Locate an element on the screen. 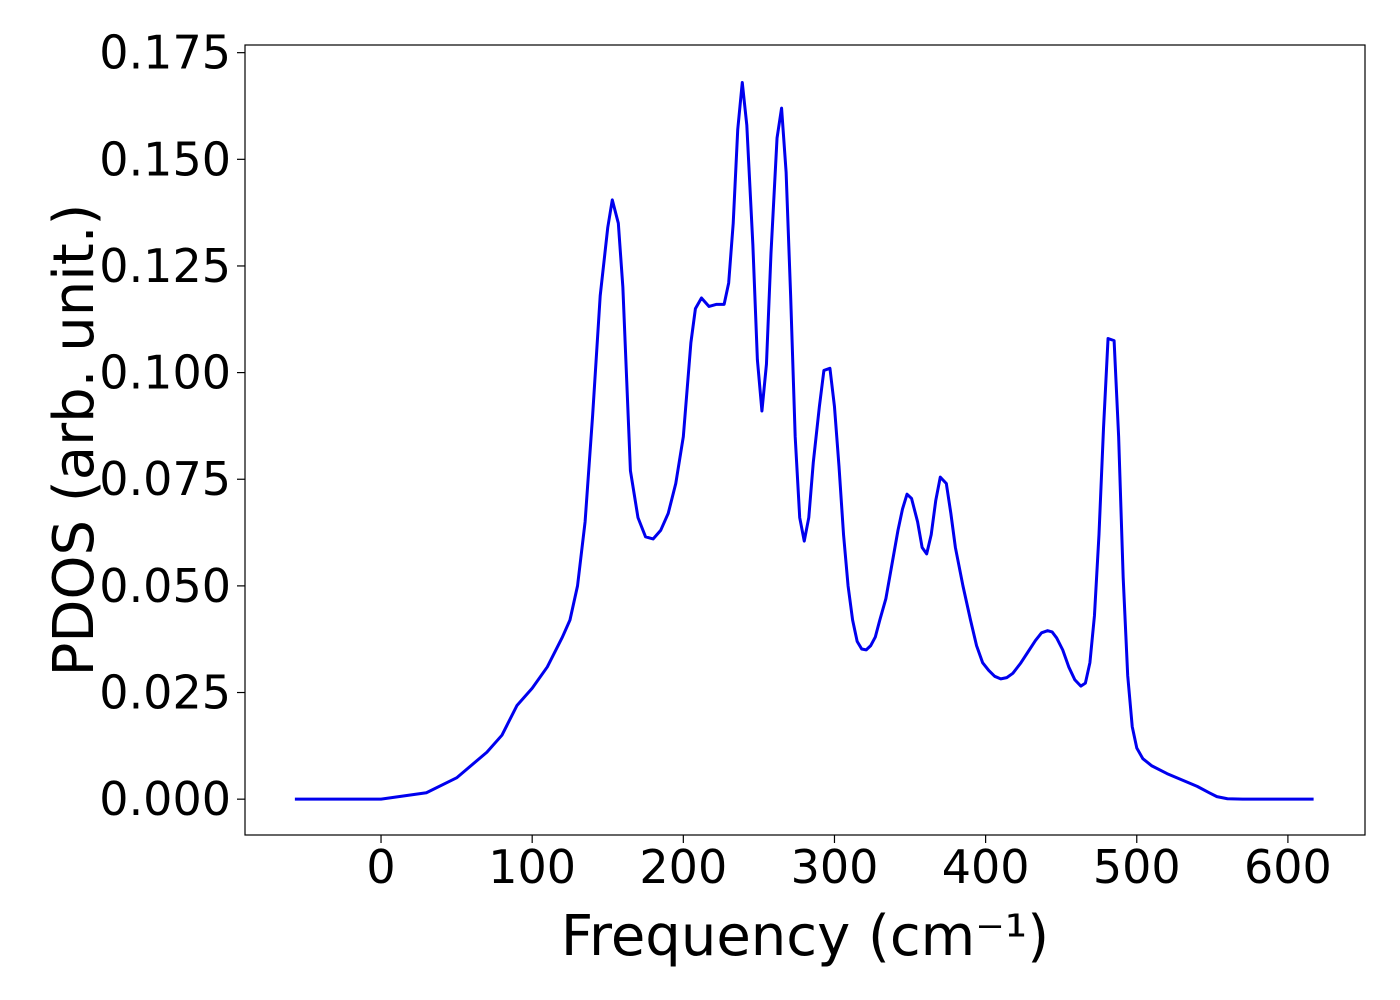 Image resolution: width=1400 pixels, height=1000 pixels. x-tick-label: 0 is located at coordinates (380, 867).